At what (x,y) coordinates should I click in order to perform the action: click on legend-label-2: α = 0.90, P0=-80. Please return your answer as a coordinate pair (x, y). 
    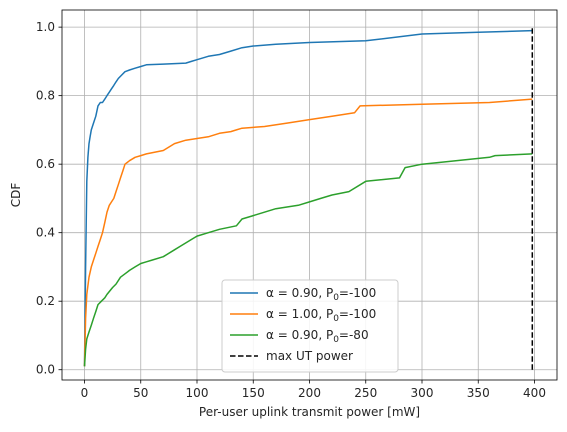
    Looking at the image, I should click on (317, 336).